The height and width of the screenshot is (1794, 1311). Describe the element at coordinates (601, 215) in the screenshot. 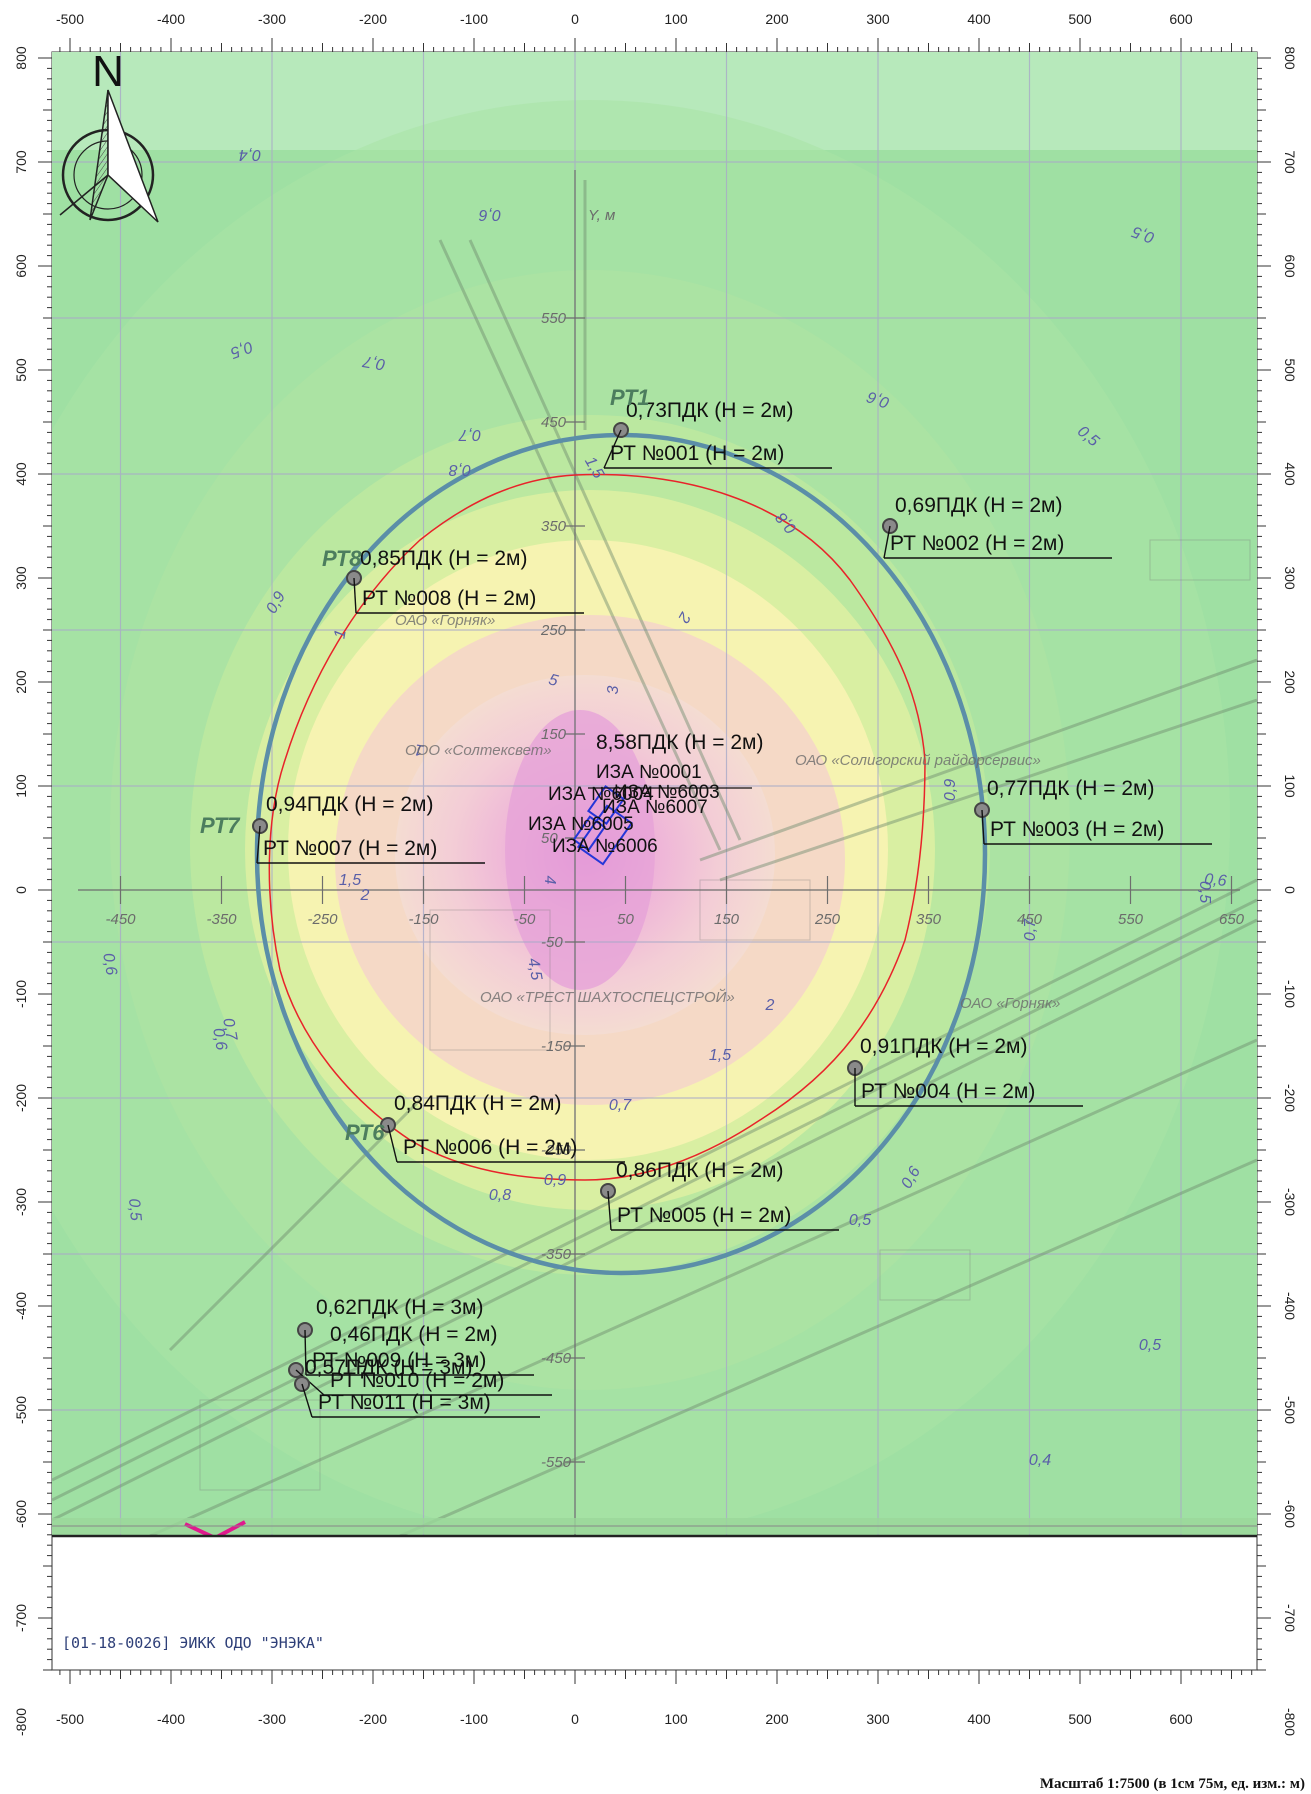

I see `y-axis-name: Y, м` at that location.